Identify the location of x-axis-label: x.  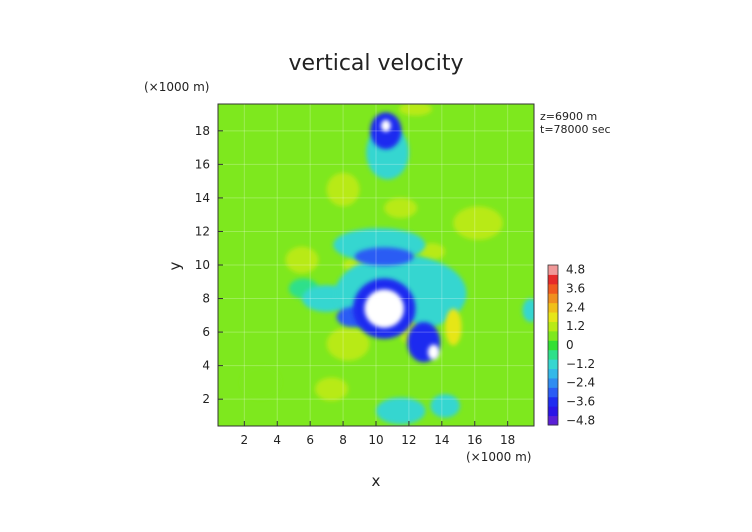
(376, 481).